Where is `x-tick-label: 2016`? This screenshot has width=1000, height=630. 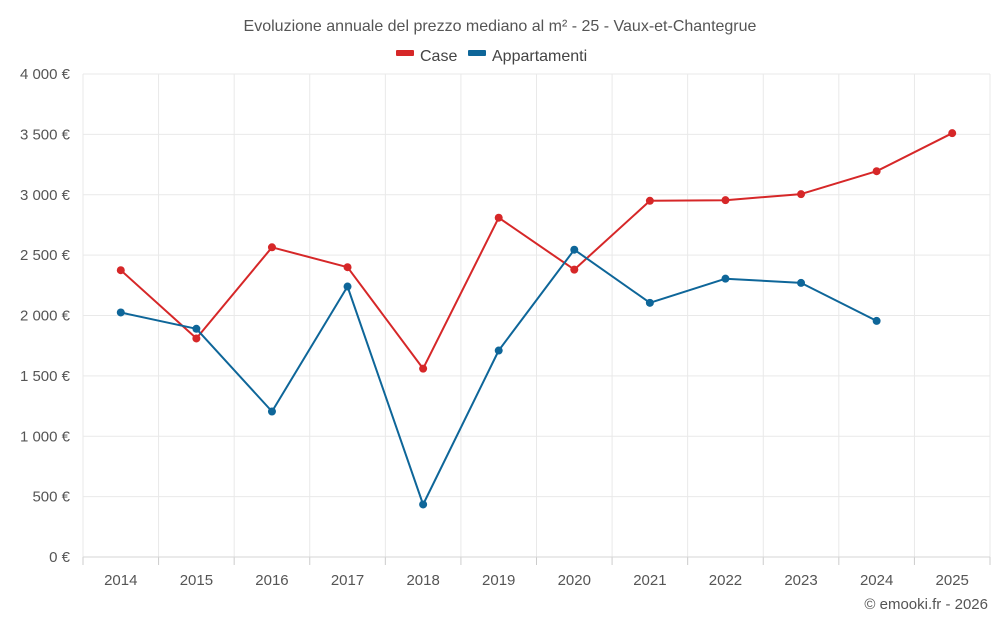 x-tick-label: 2016 is located at coordinates (271, 580).